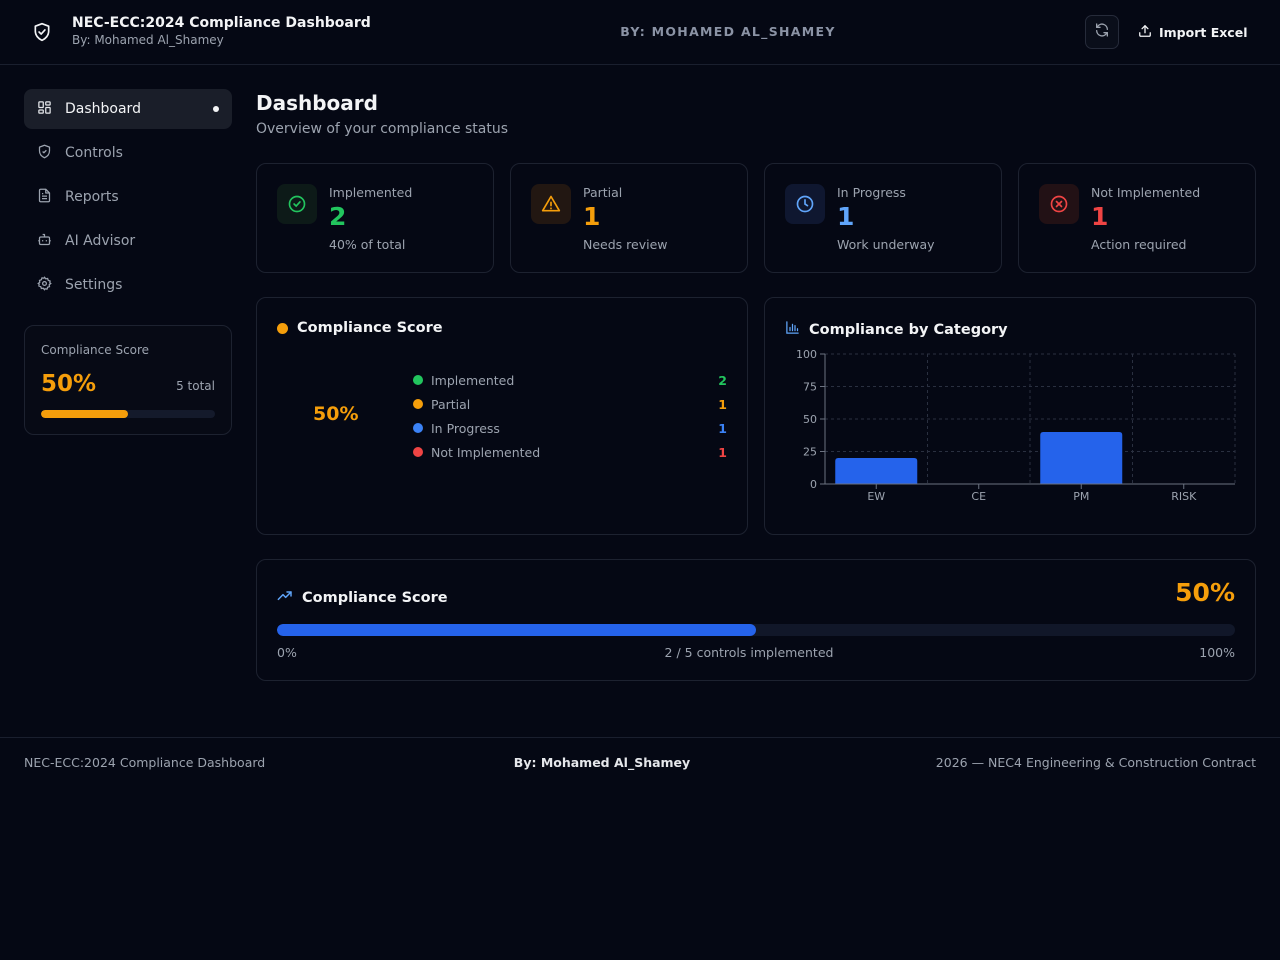  What do you see at coordinates (465, 428) in the screenshot?
I see `legend-label: In Progress` at bounding box center [465, 428].